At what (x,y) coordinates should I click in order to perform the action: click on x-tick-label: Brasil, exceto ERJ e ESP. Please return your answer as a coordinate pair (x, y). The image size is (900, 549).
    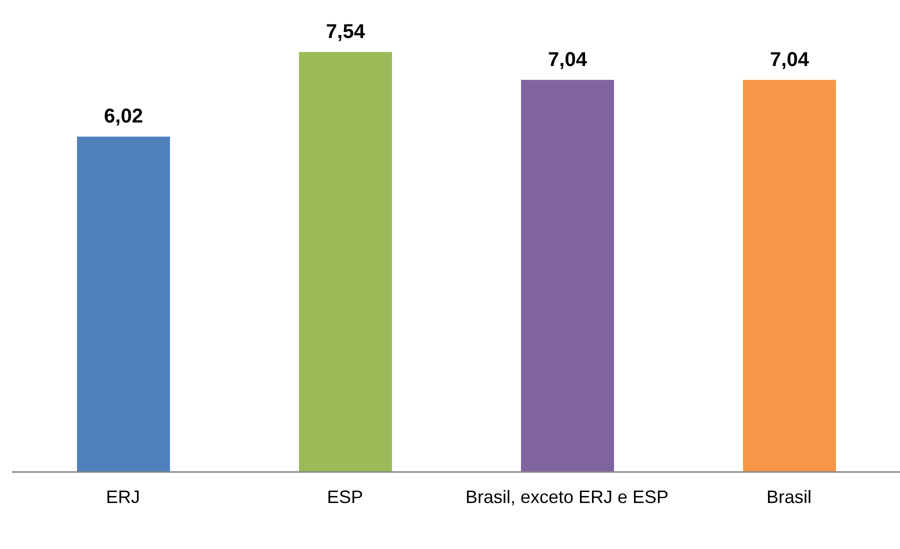
    Looking at the image, I should click on (567, 496).